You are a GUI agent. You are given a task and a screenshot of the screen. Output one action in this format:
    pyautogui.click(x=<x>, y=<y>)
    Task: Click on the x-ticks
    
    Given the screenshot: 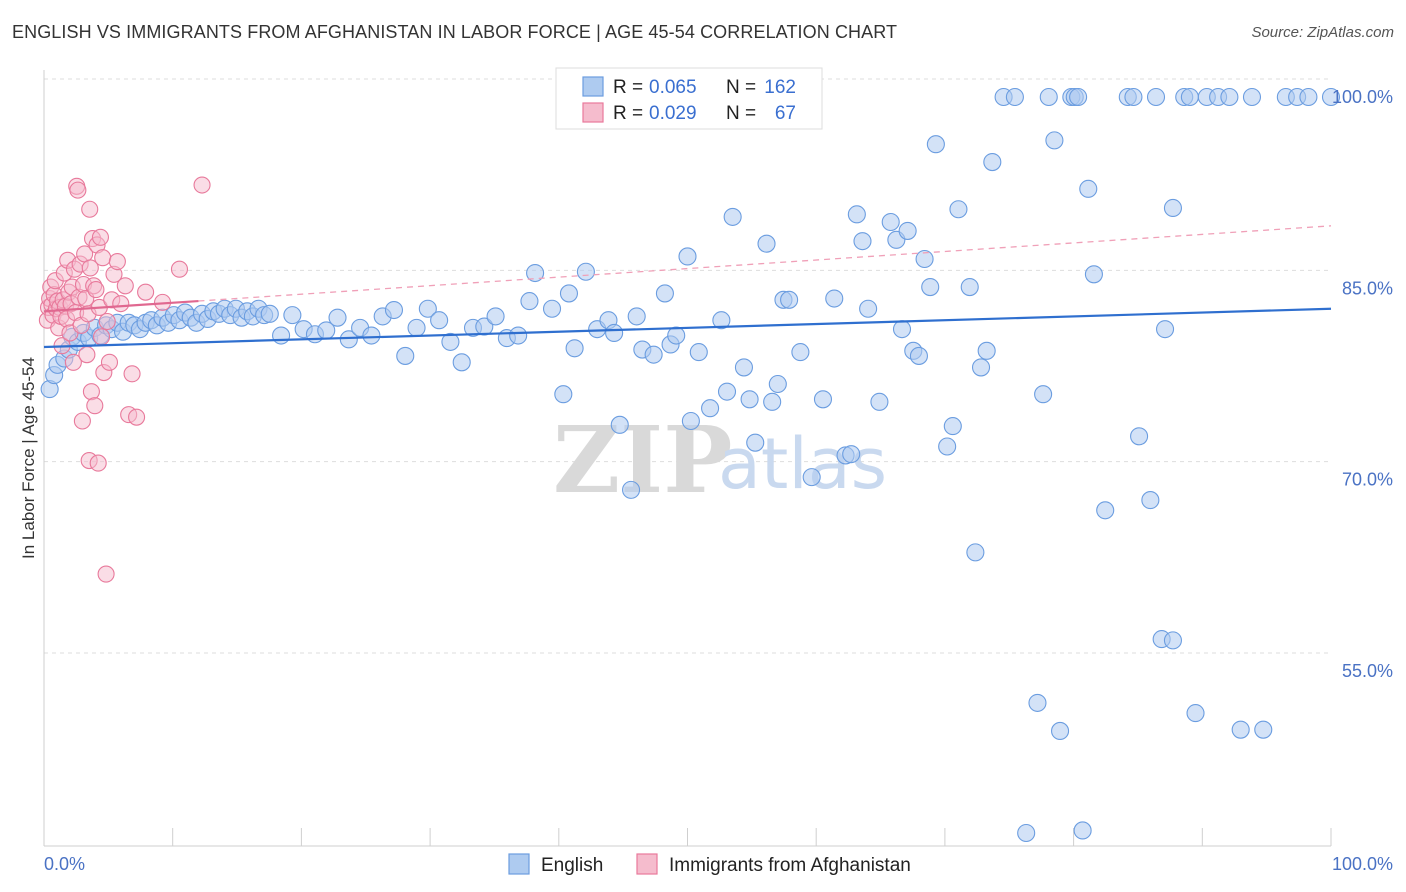 What is the action you would take?
    pyautogui.click(x=752, y=837)
    